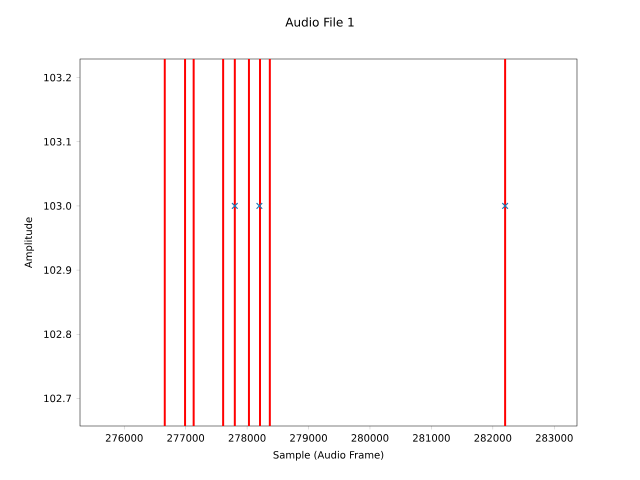  What do you see at coordinates (57, 142) in the screenshot?
I see `y-tick-label: 103.1` at bounding box center [57, 142].